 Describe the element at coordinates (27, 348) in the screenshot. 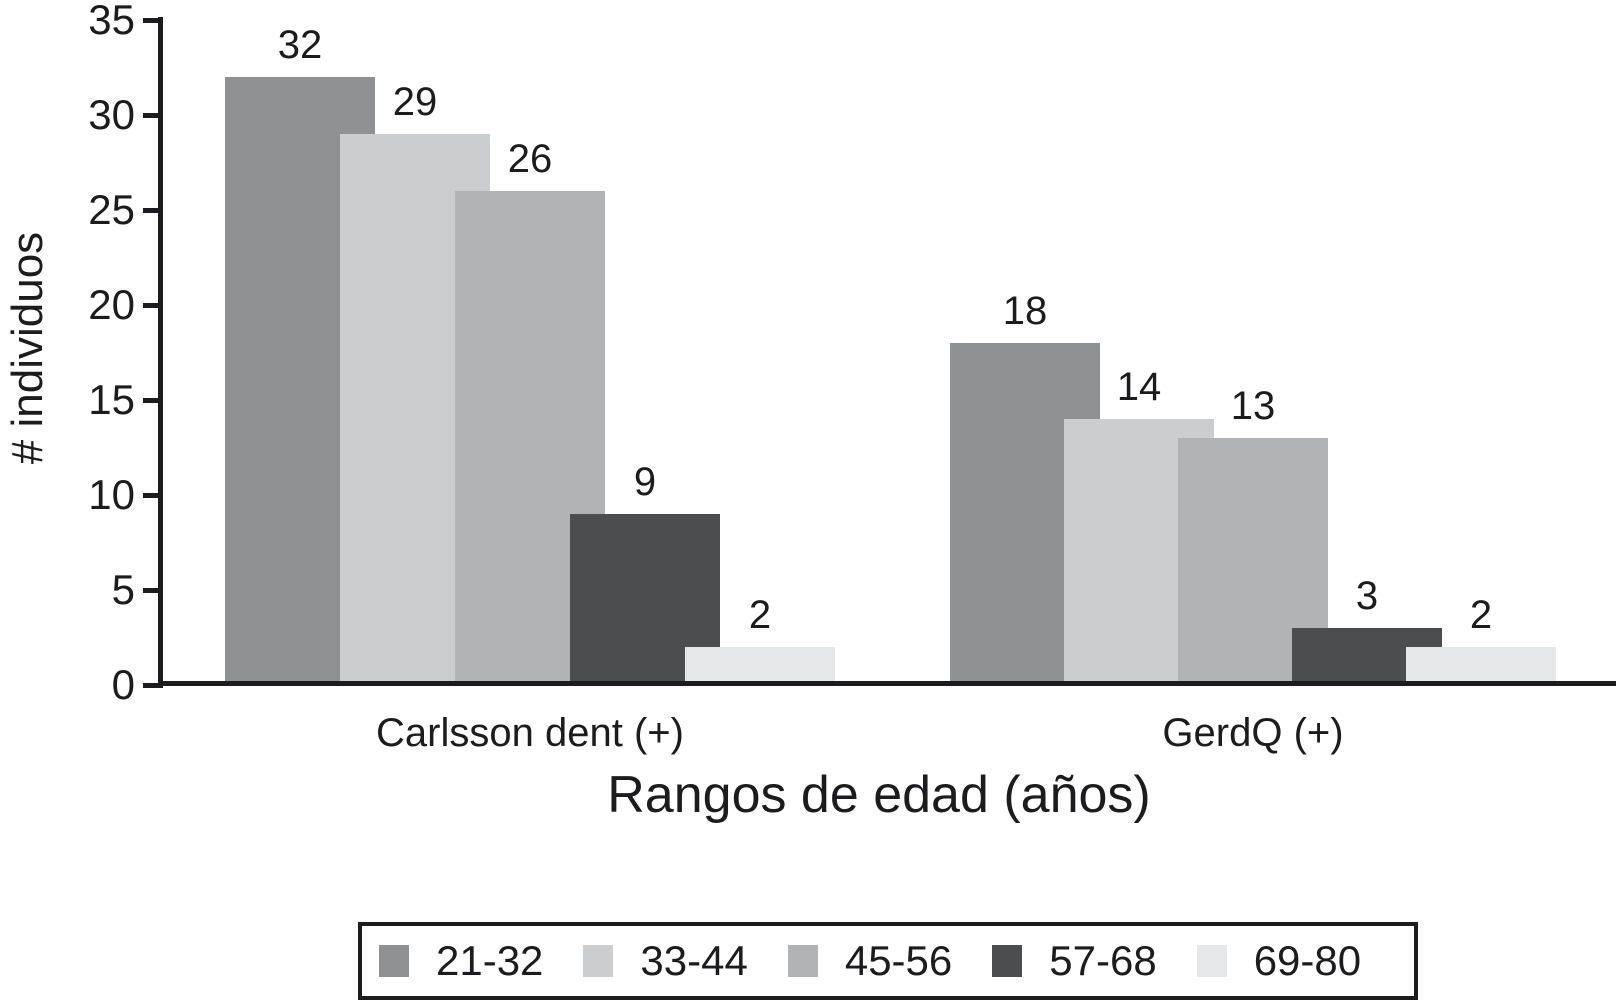

I see `y-axis-title: # individuos` at that location.